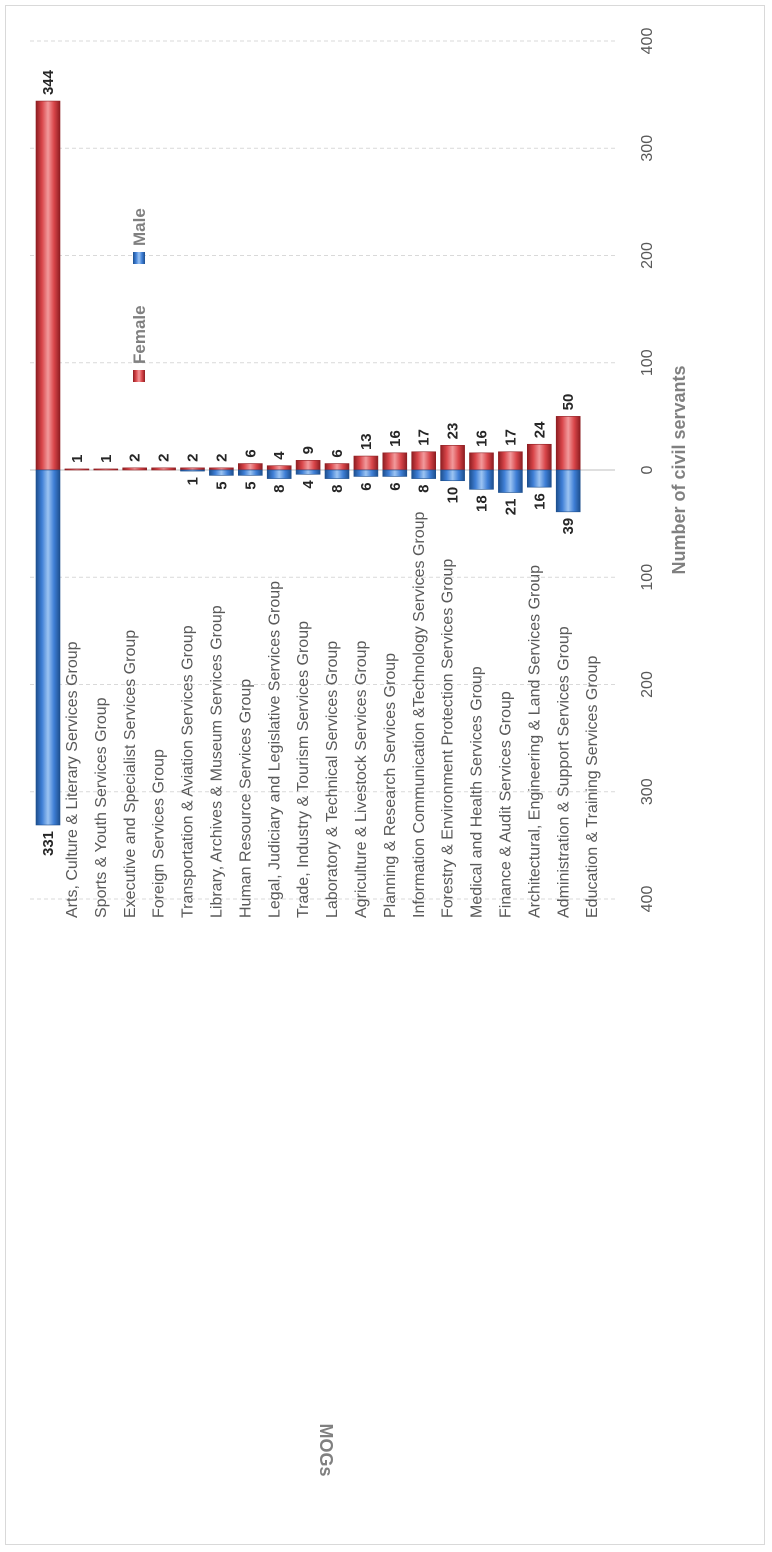  Describe the element at coordinates (390, 785) in the screenshot. I see `category-label: Planning & Research Services Group` at that location.